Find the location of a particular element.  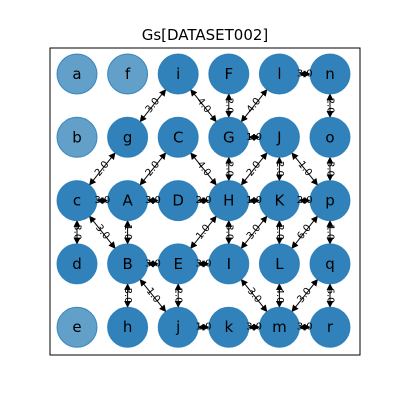

node-E: E is located at coordinates (178, 264).